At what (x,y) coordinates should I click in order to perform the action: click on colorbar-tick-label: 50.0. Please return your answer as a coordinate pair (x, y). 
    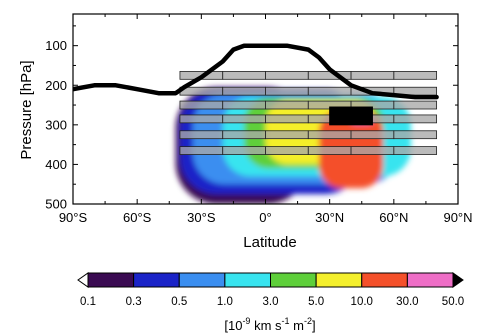
    Looking at the image, I should click on (453, 302).